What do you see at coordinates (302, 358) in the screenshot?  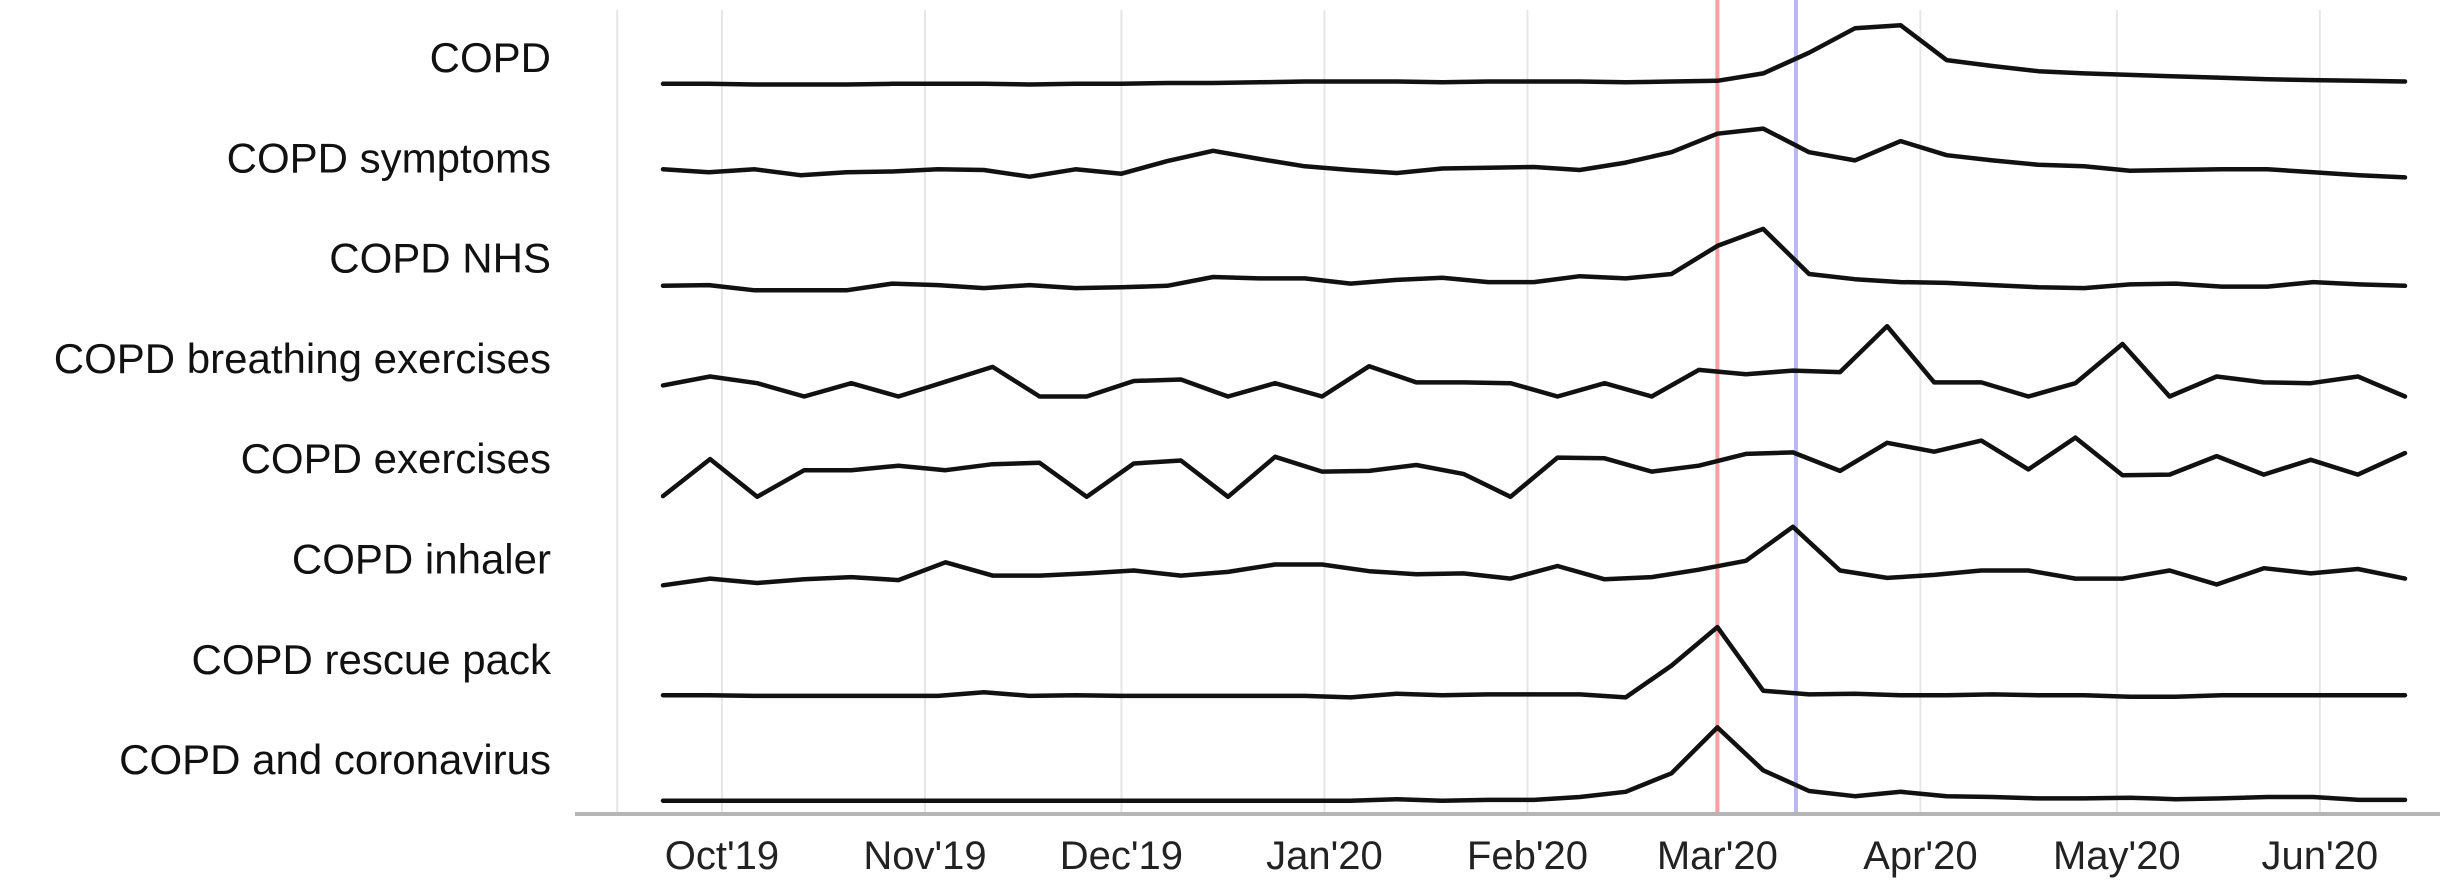 I see `row-label-3: COPD breathing exercises` at bounding box center [302, 358].